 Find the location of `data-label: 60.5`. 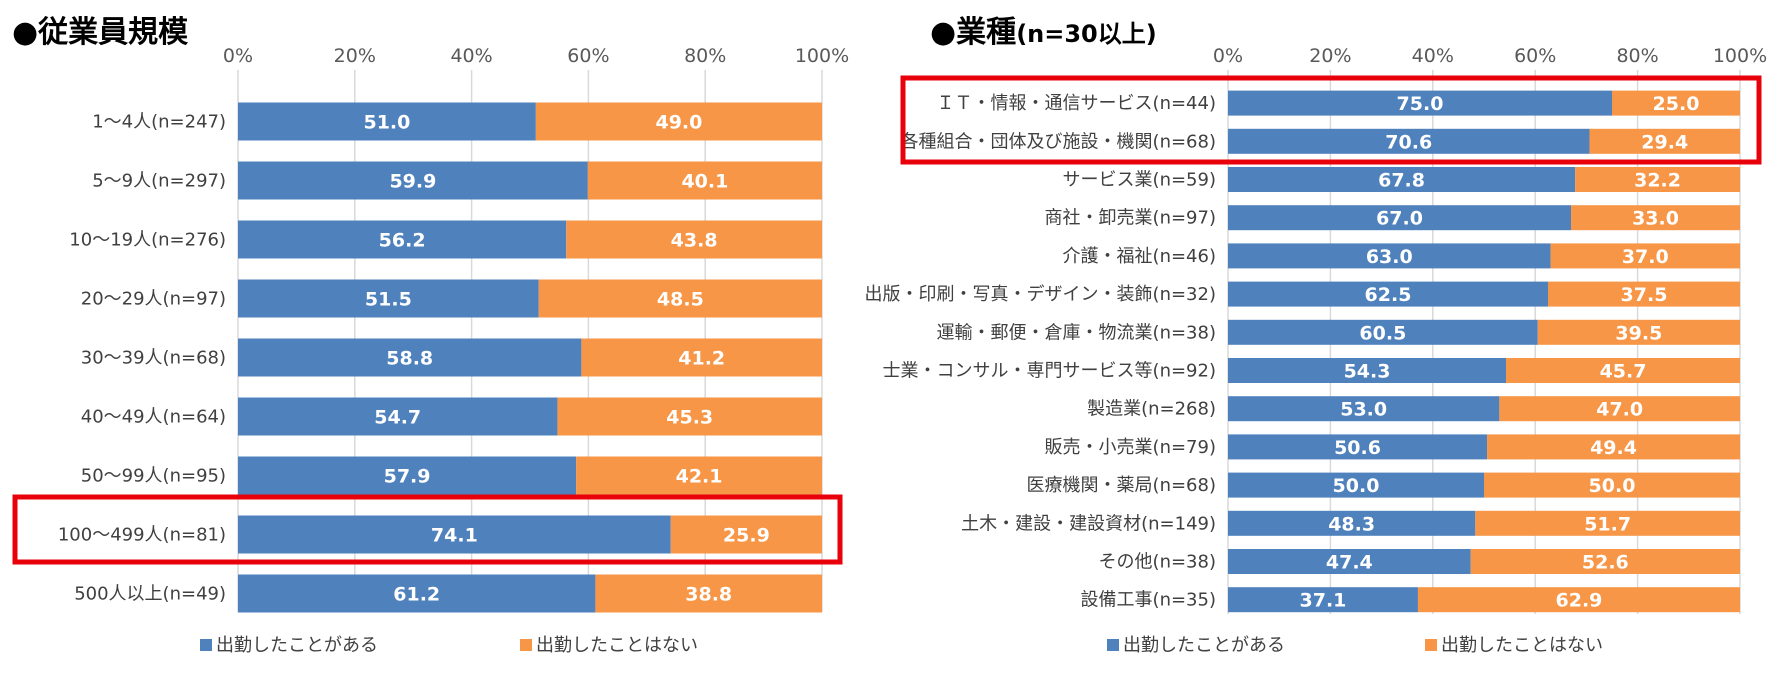

data-label: 60.5 is located at coordinates (1382, 333).